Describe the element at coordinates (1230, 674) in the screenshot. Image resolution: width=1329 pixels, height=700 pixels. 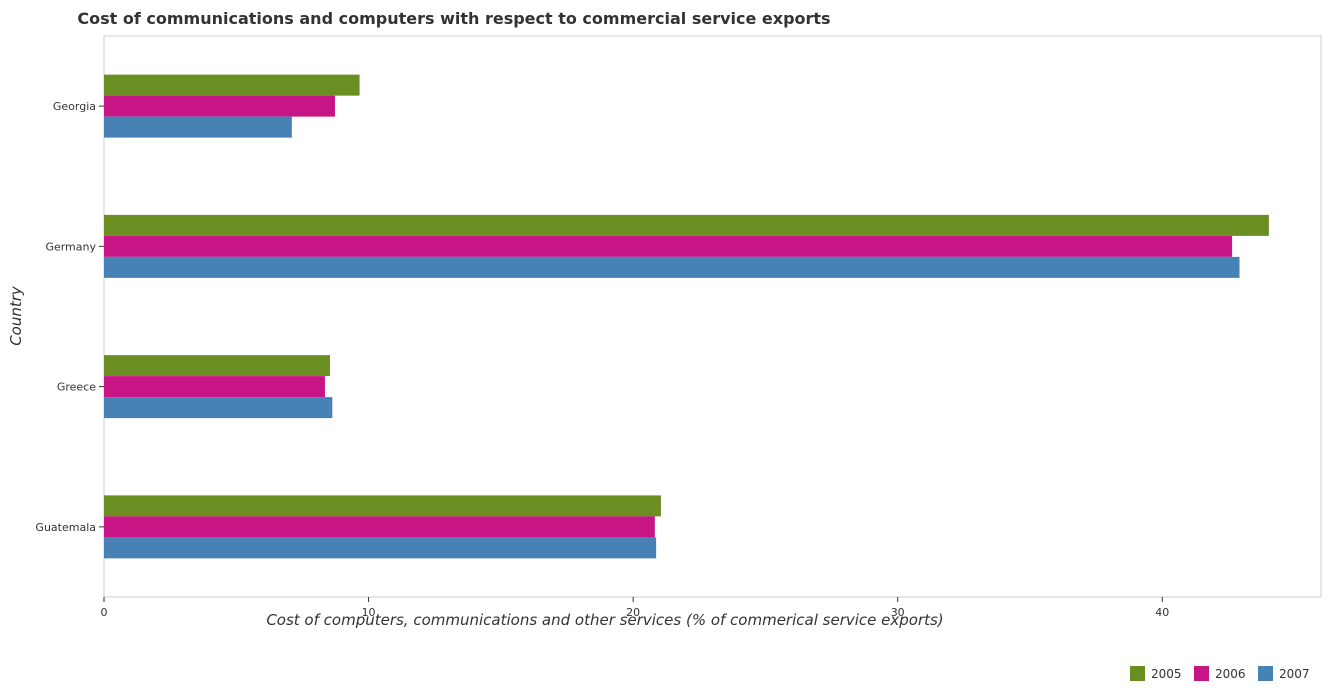
I see `legend-label-2006: 2006` at that location.